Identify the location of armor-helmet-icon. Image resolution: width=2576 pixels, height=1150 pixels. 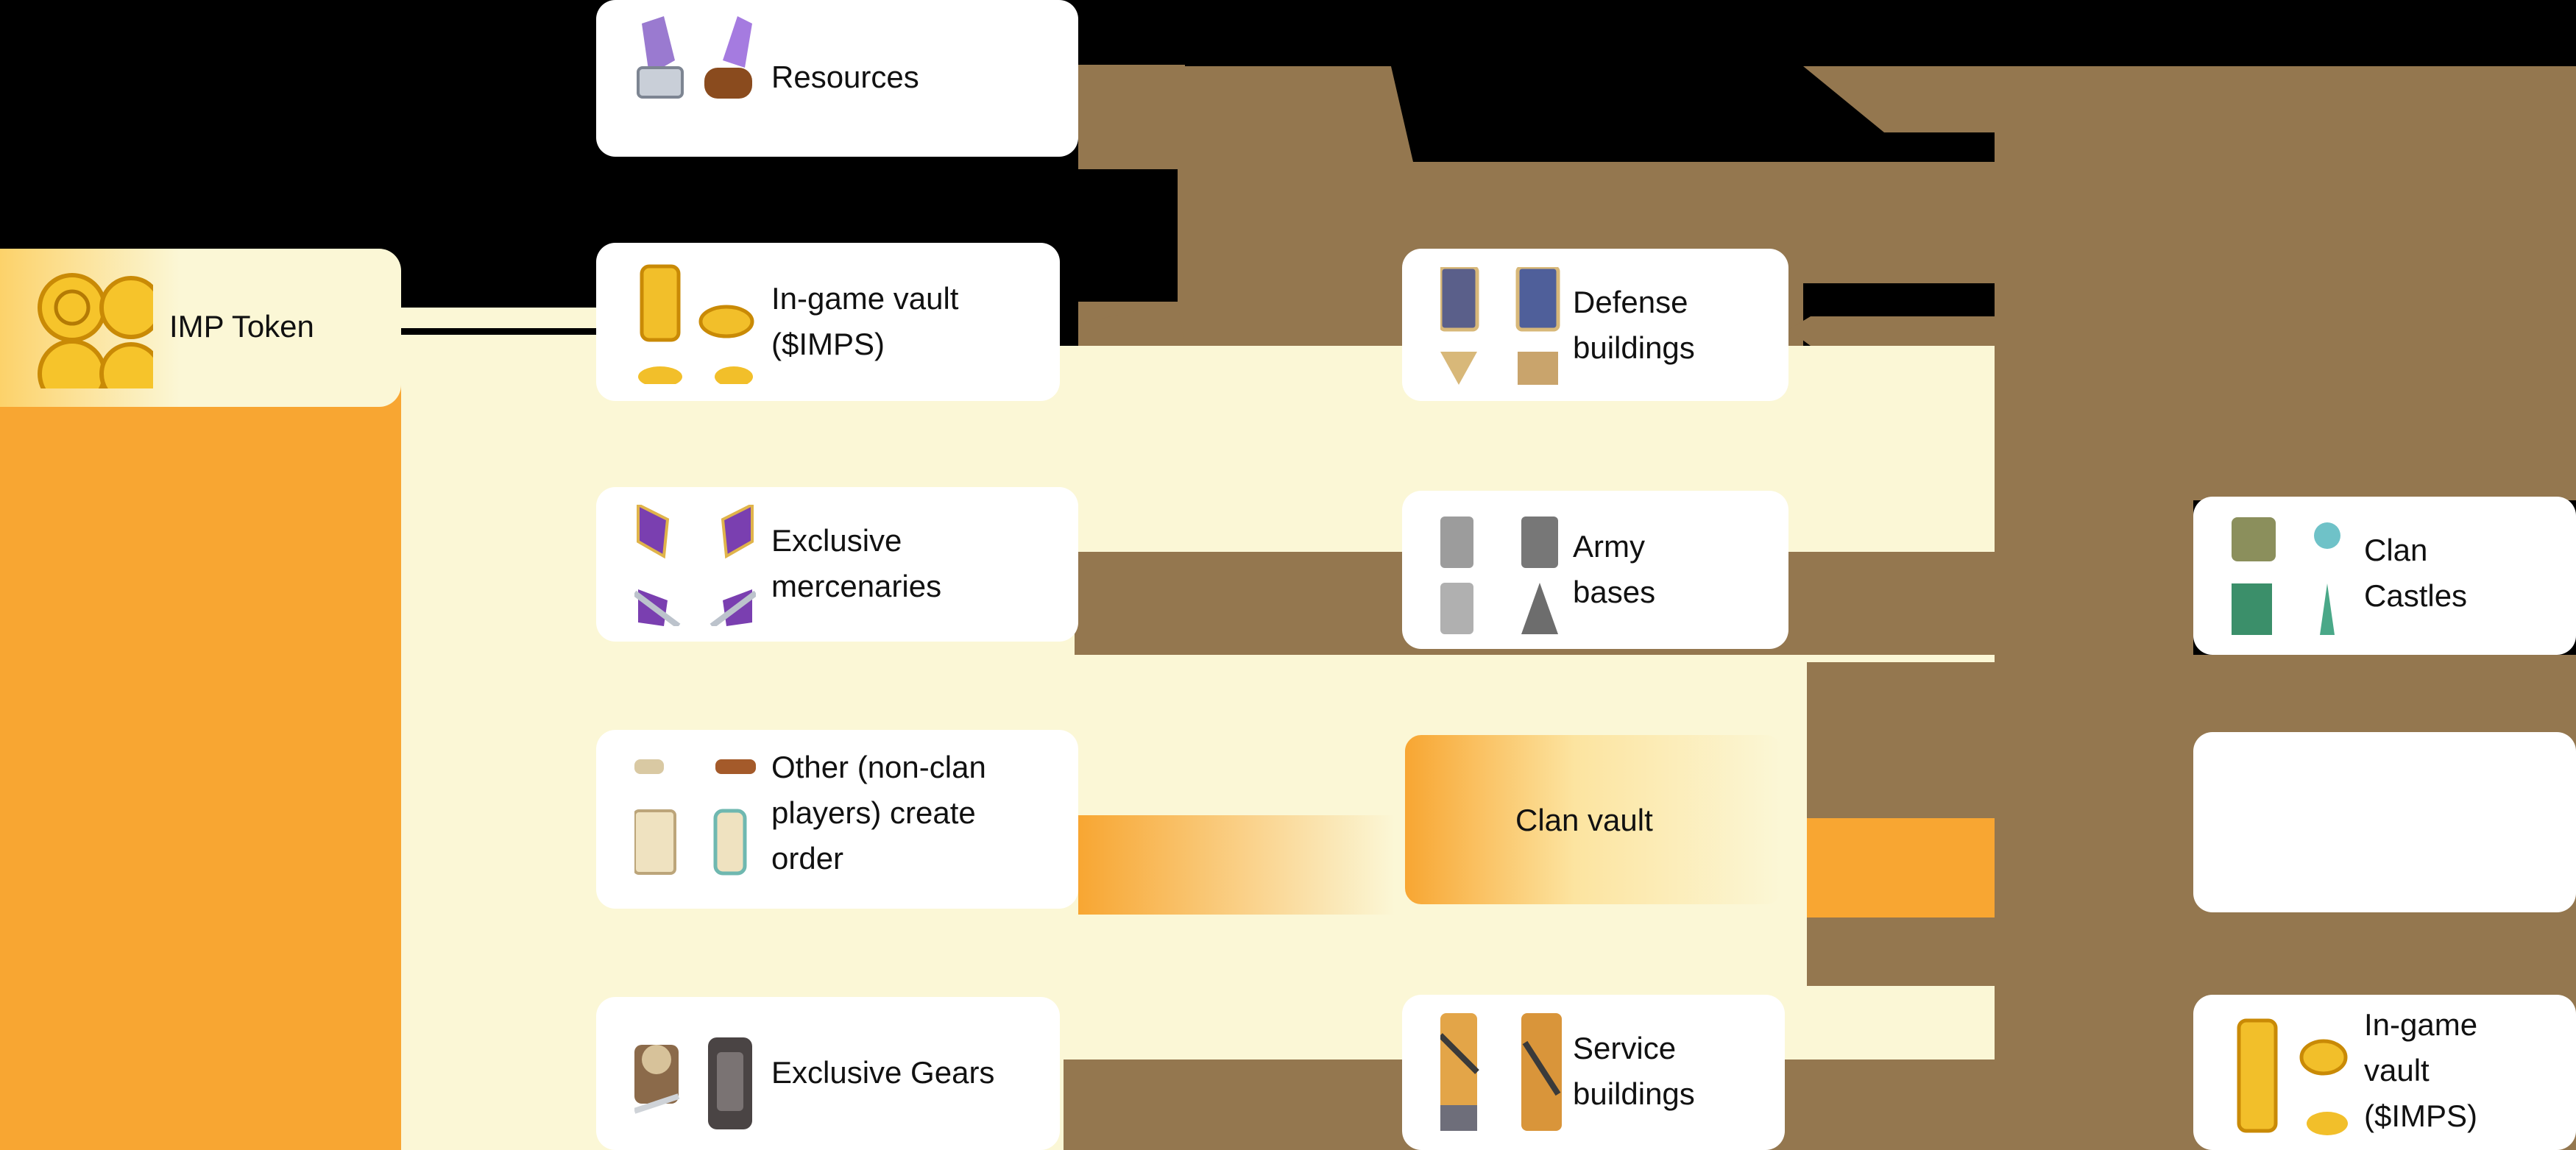
(694, 1076).